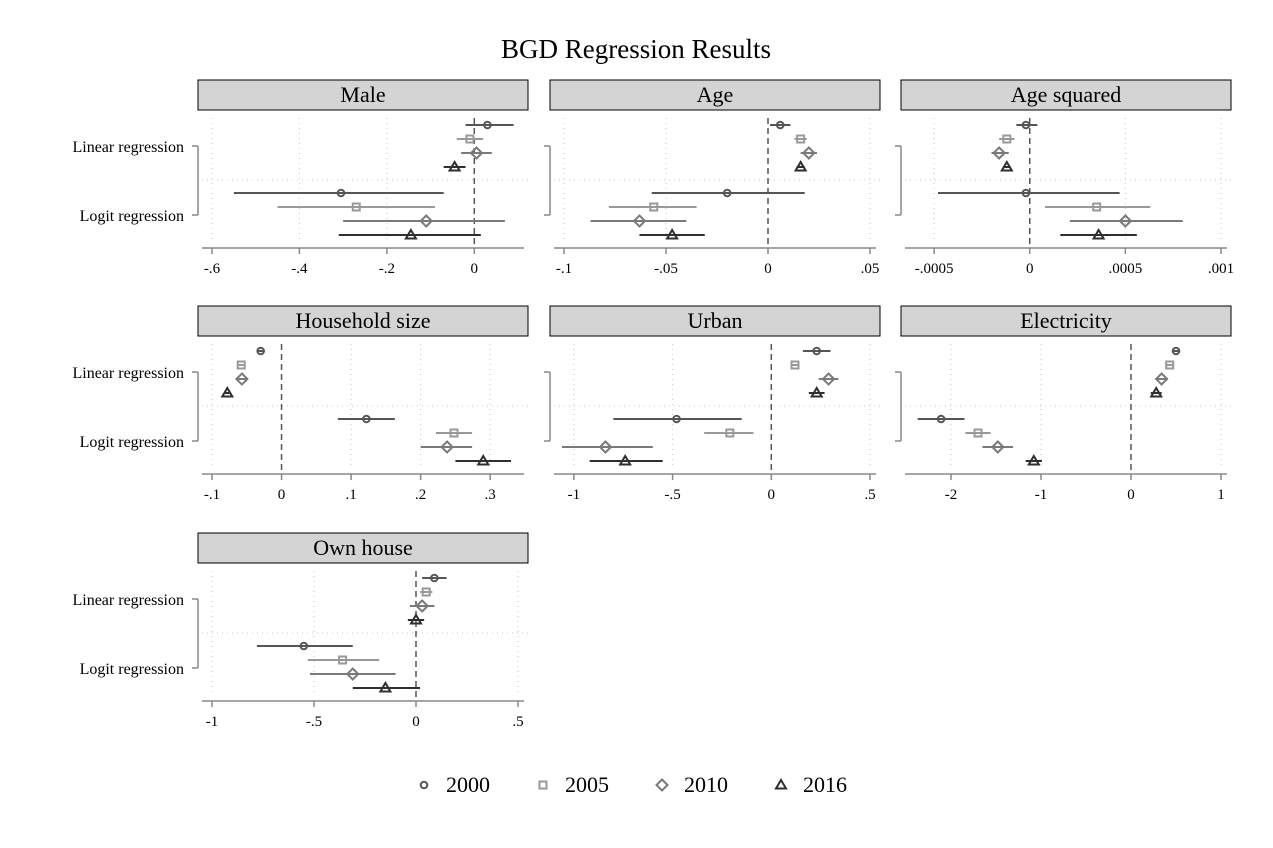  I want to click on legend-item-2010: 2010, so click(691, 784).